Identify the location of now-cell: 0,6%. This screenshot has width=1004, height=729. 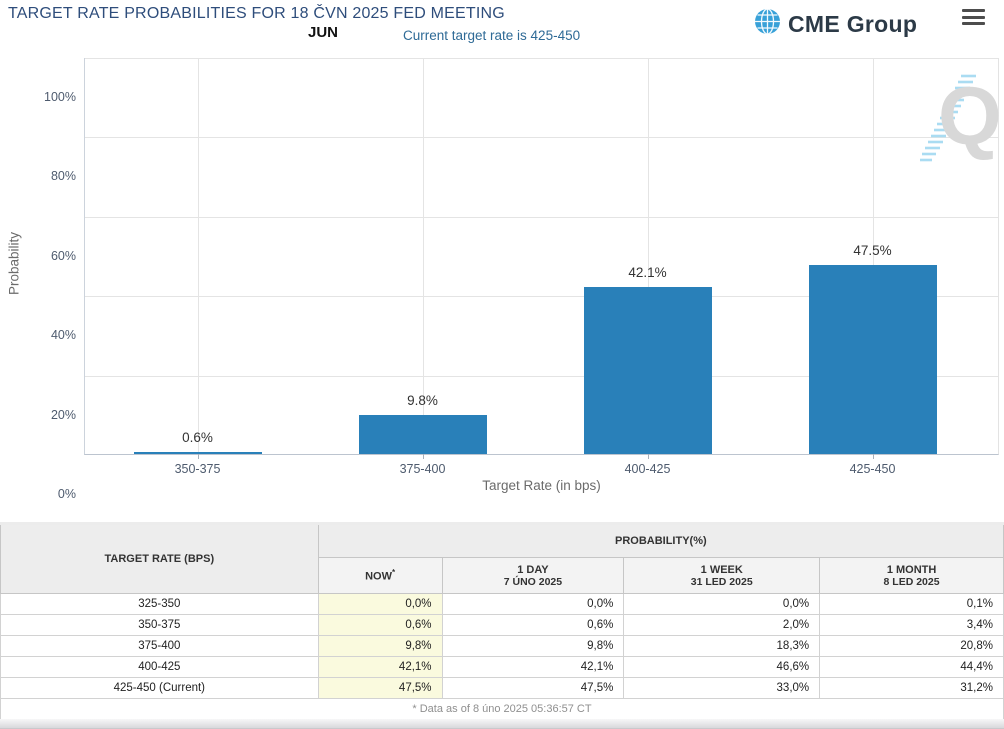
(380, 625).